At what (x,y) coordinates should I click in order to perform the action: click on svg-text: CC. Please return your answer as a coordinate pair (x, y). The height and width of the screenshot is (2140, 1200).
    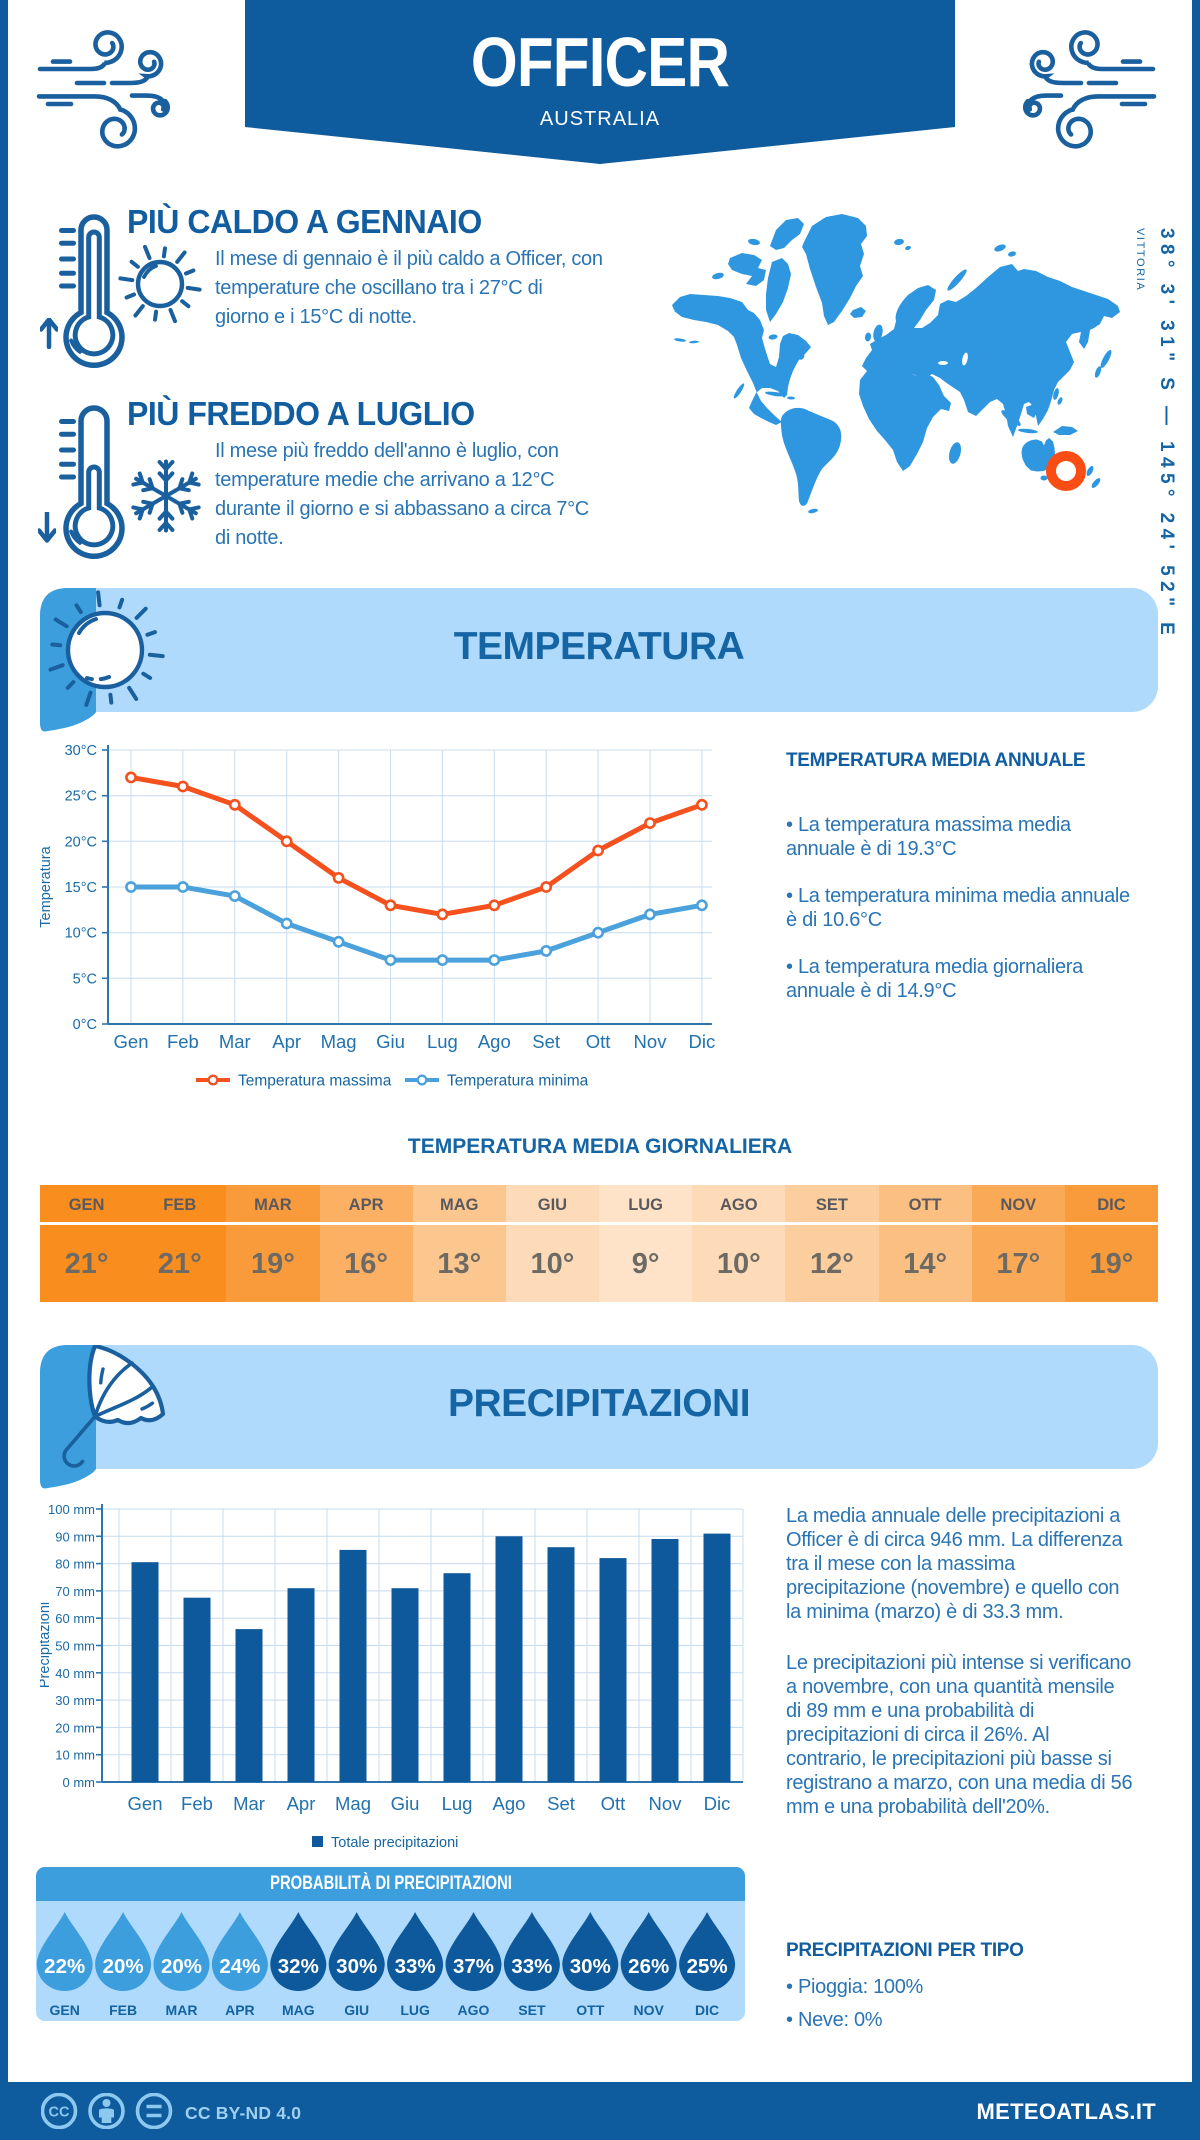
    Looking at the image, I should click on (59, 2113).